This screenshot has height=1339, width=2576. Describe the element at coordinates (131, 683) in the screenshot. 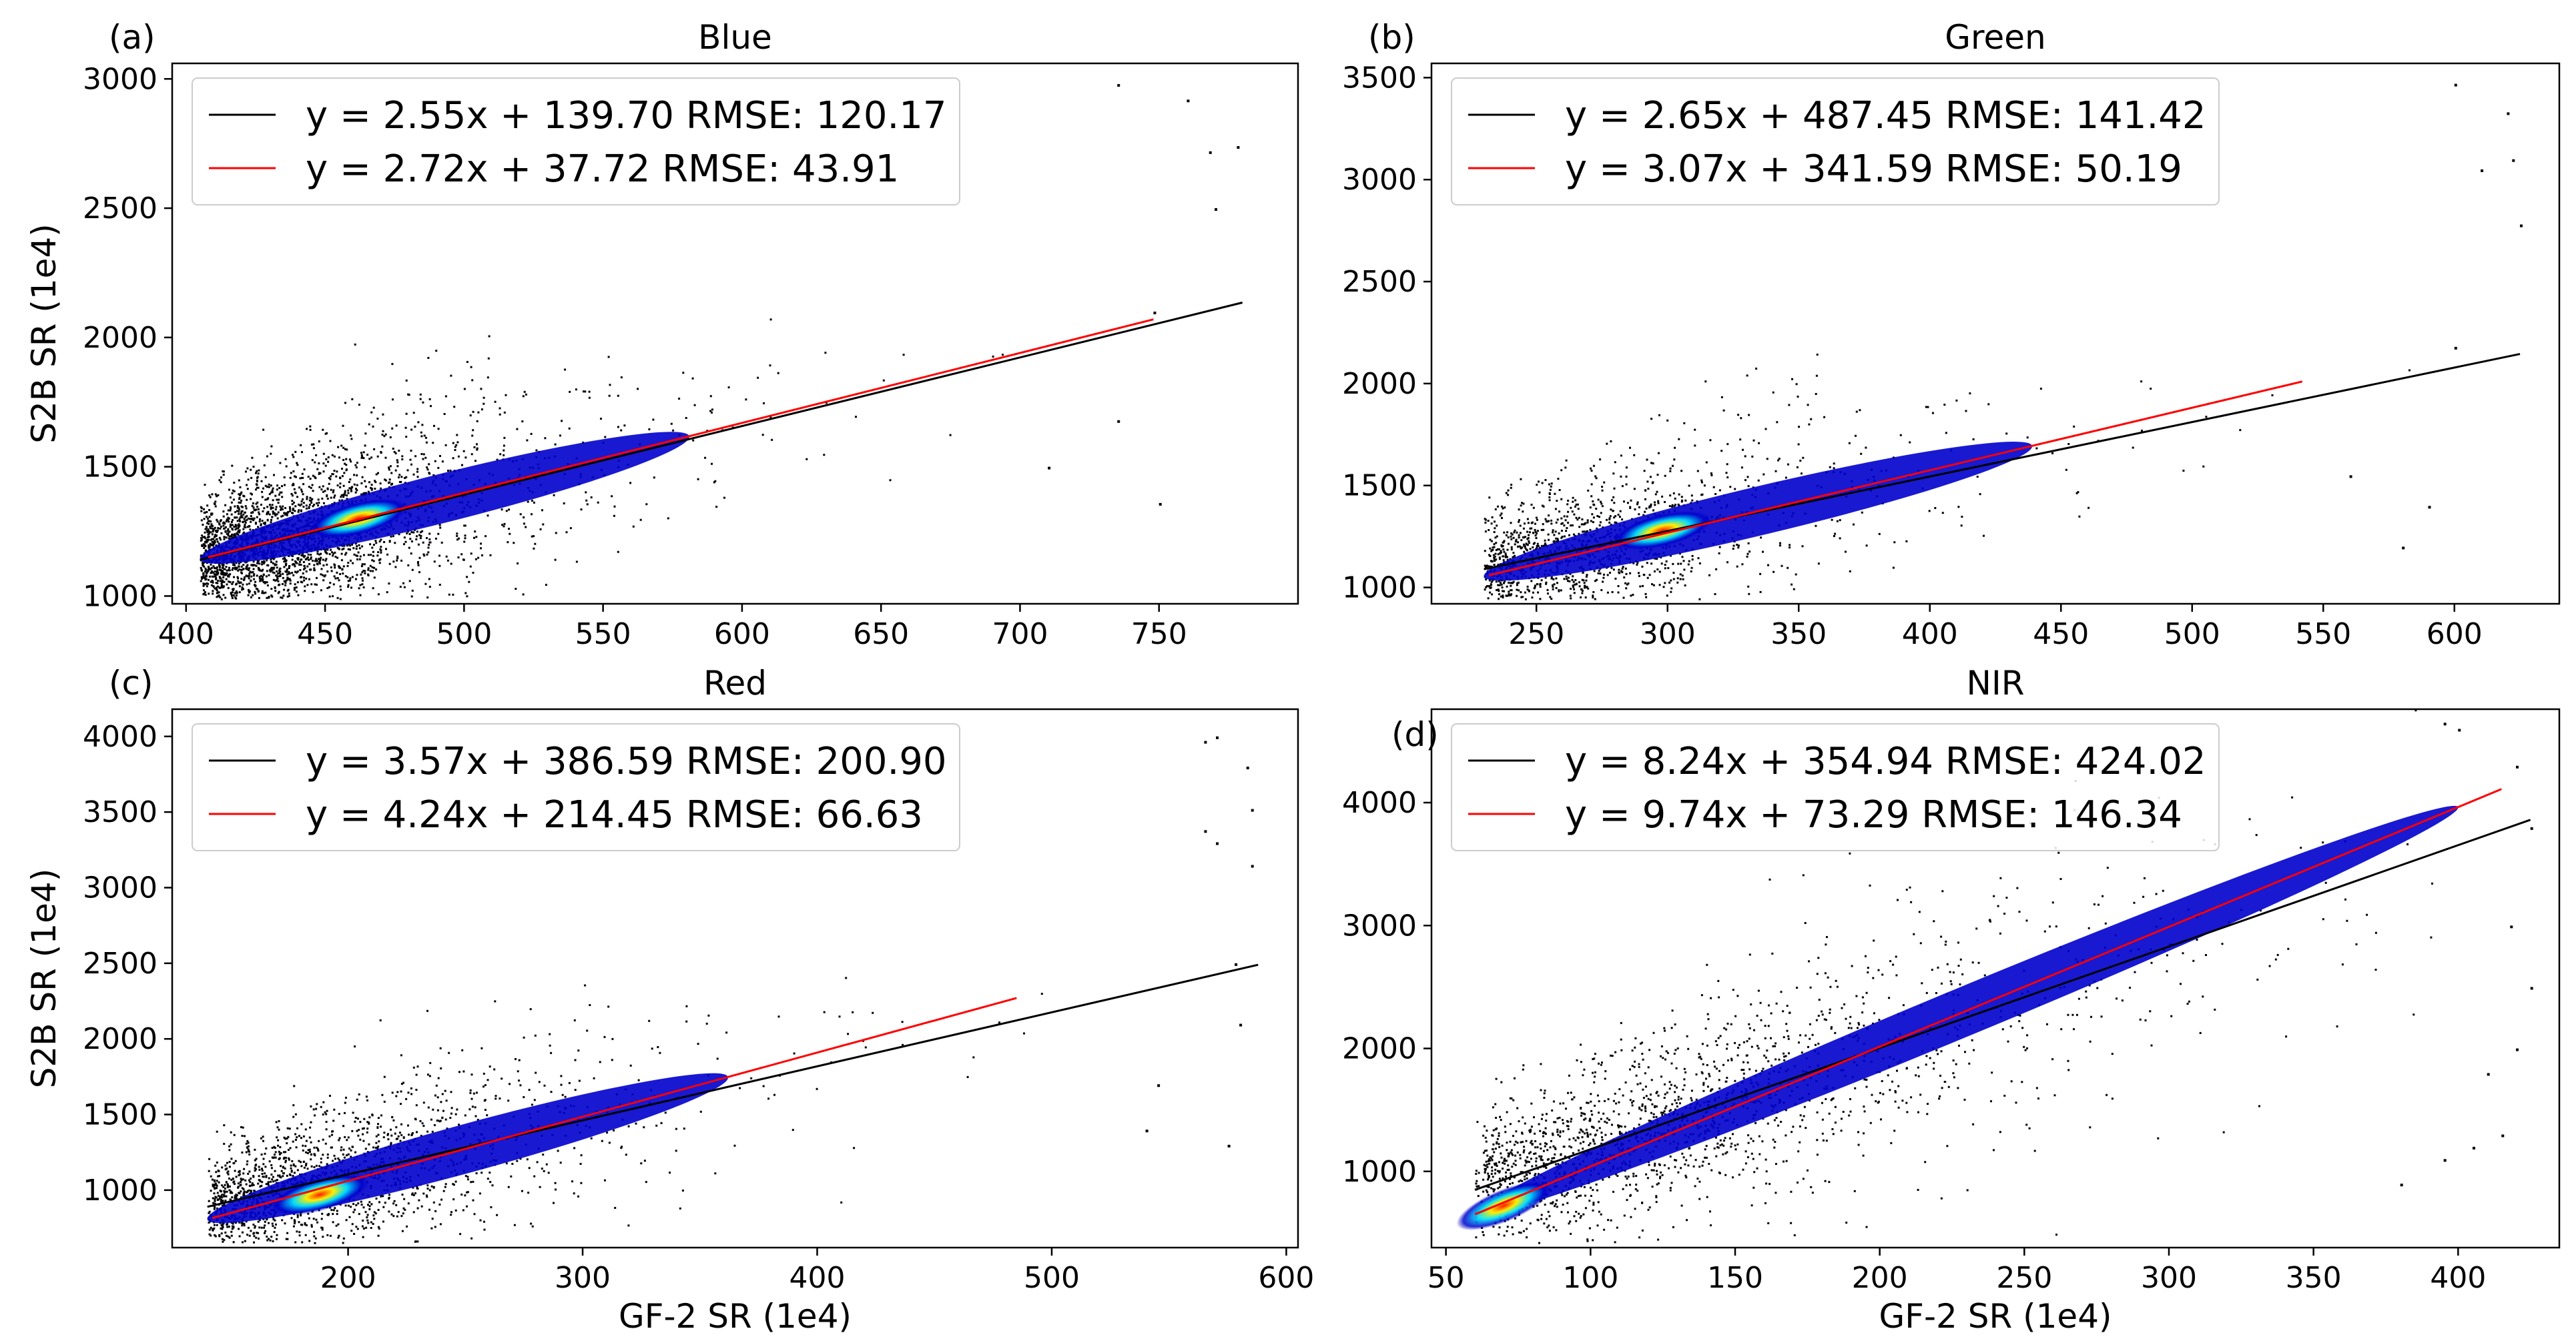

I see `panel-3-label: (c)` at that location.